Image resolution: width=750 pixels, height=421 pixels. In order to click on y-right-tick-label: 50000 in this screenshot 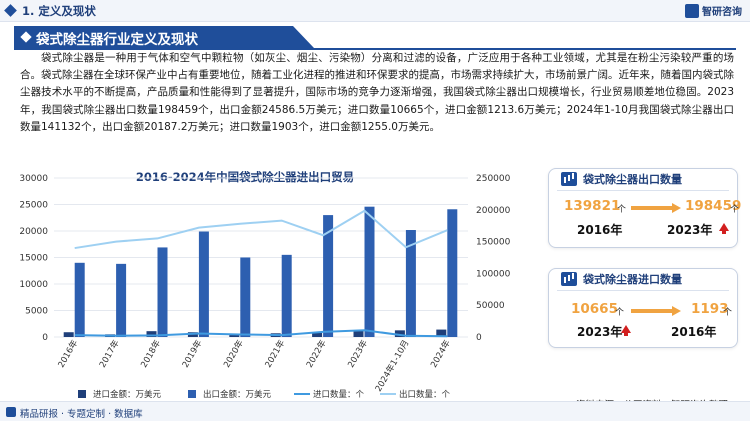, I will do `click(490, 306)`.